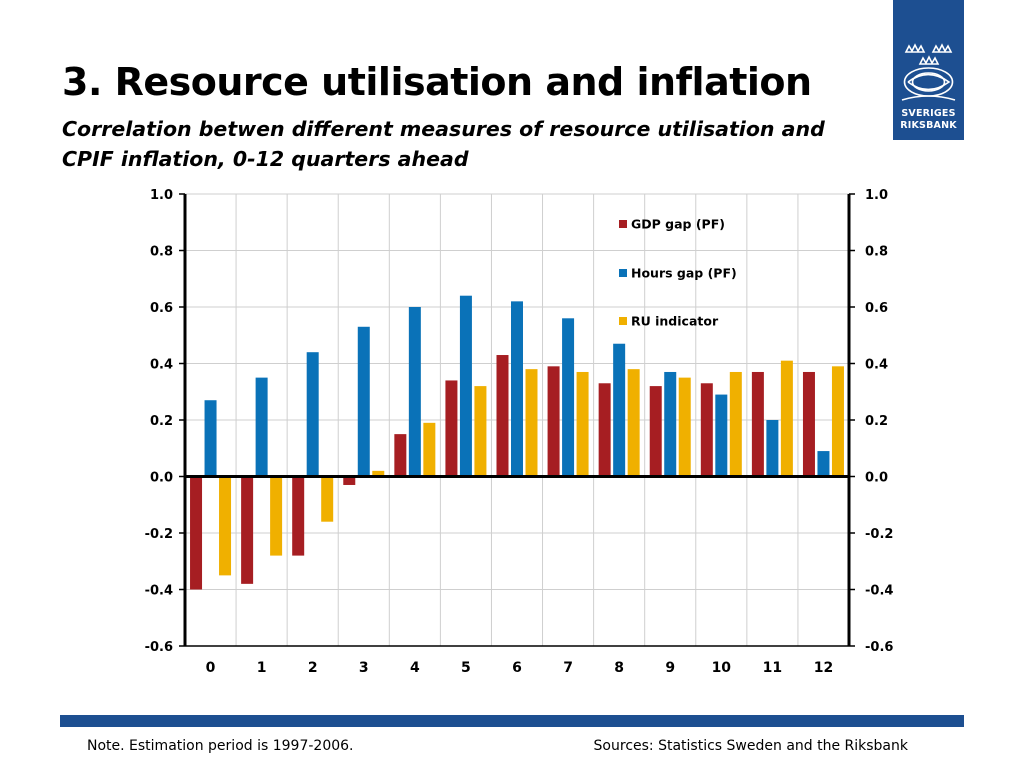 Image resolution: width=1024 pixels, height=768 pixels. Describe the element at coordinates (876, 478) in the screenshot. I see `y-tick-label-right: 0.0` at that location.